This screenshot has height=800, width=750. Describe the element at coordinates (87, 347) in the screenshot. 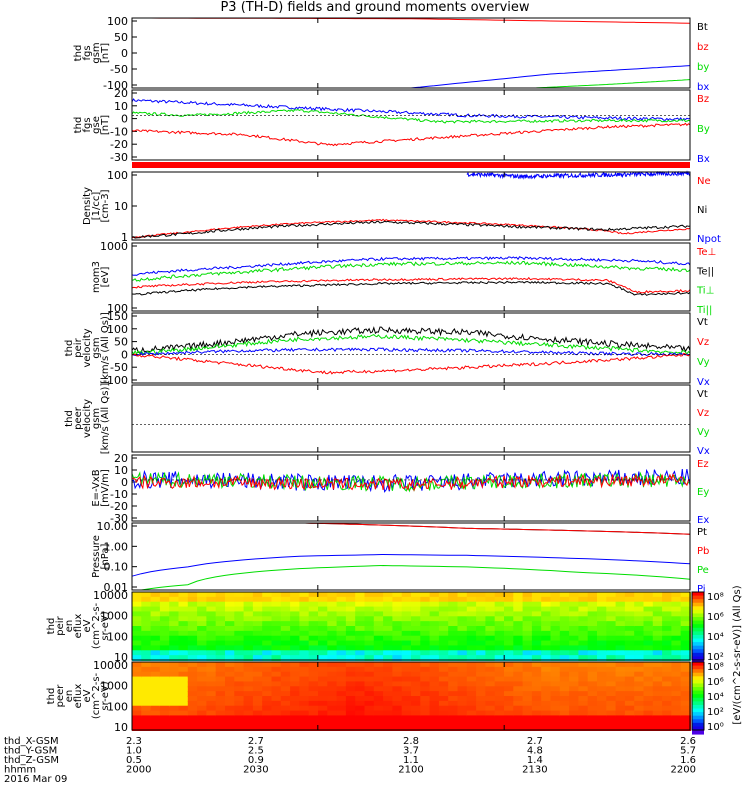

I see `ylabel-line: velocity` at that location.